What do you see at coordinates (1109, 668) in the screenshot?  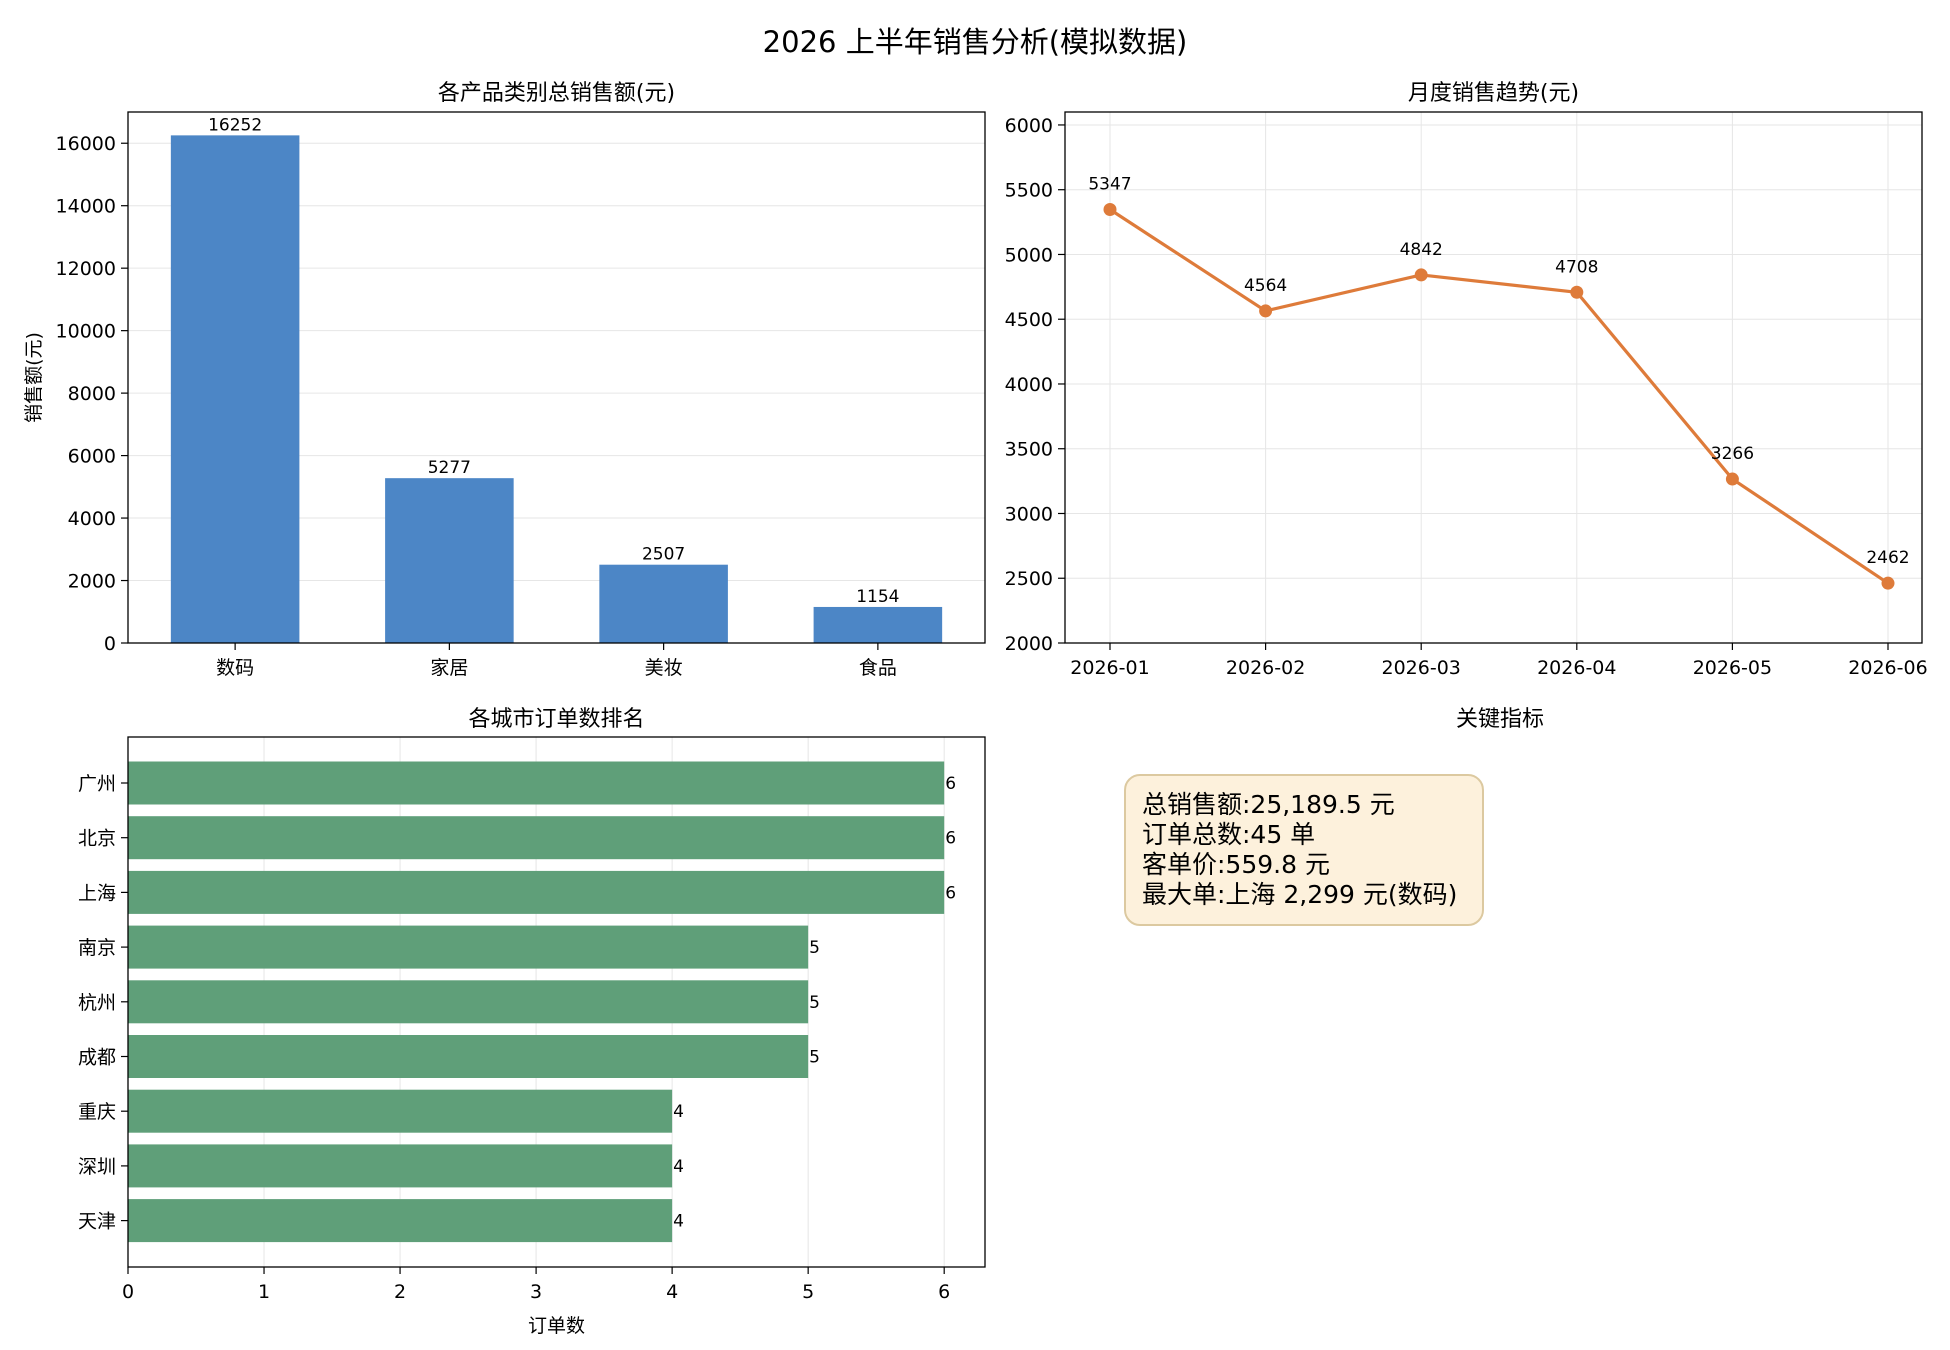 I see `x-tick-label: 2026-01` at bounding box center [1109, 668].